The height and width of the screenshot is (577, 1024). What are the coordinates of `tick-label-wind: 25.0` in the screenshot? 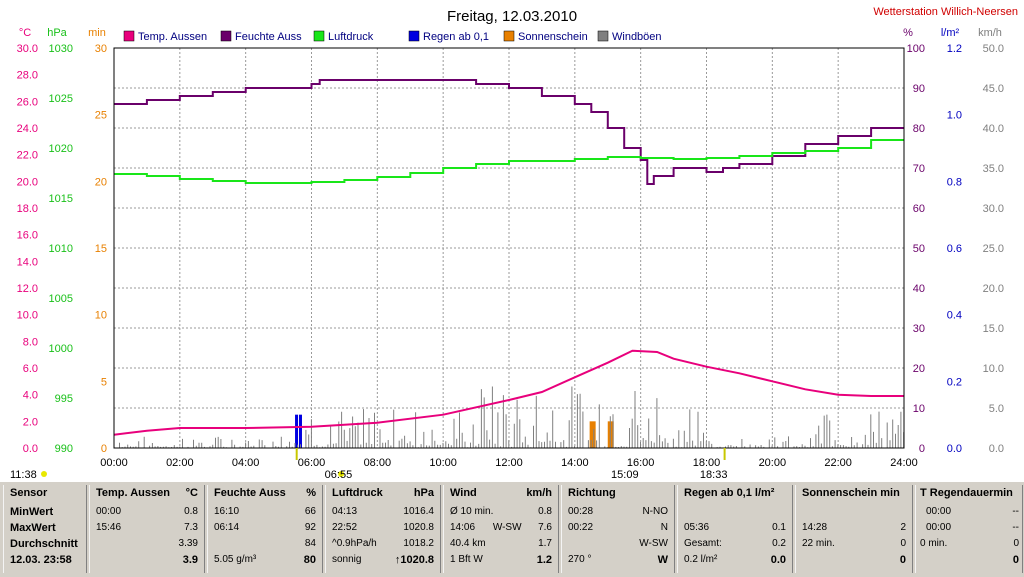 It's located at (993, 249).